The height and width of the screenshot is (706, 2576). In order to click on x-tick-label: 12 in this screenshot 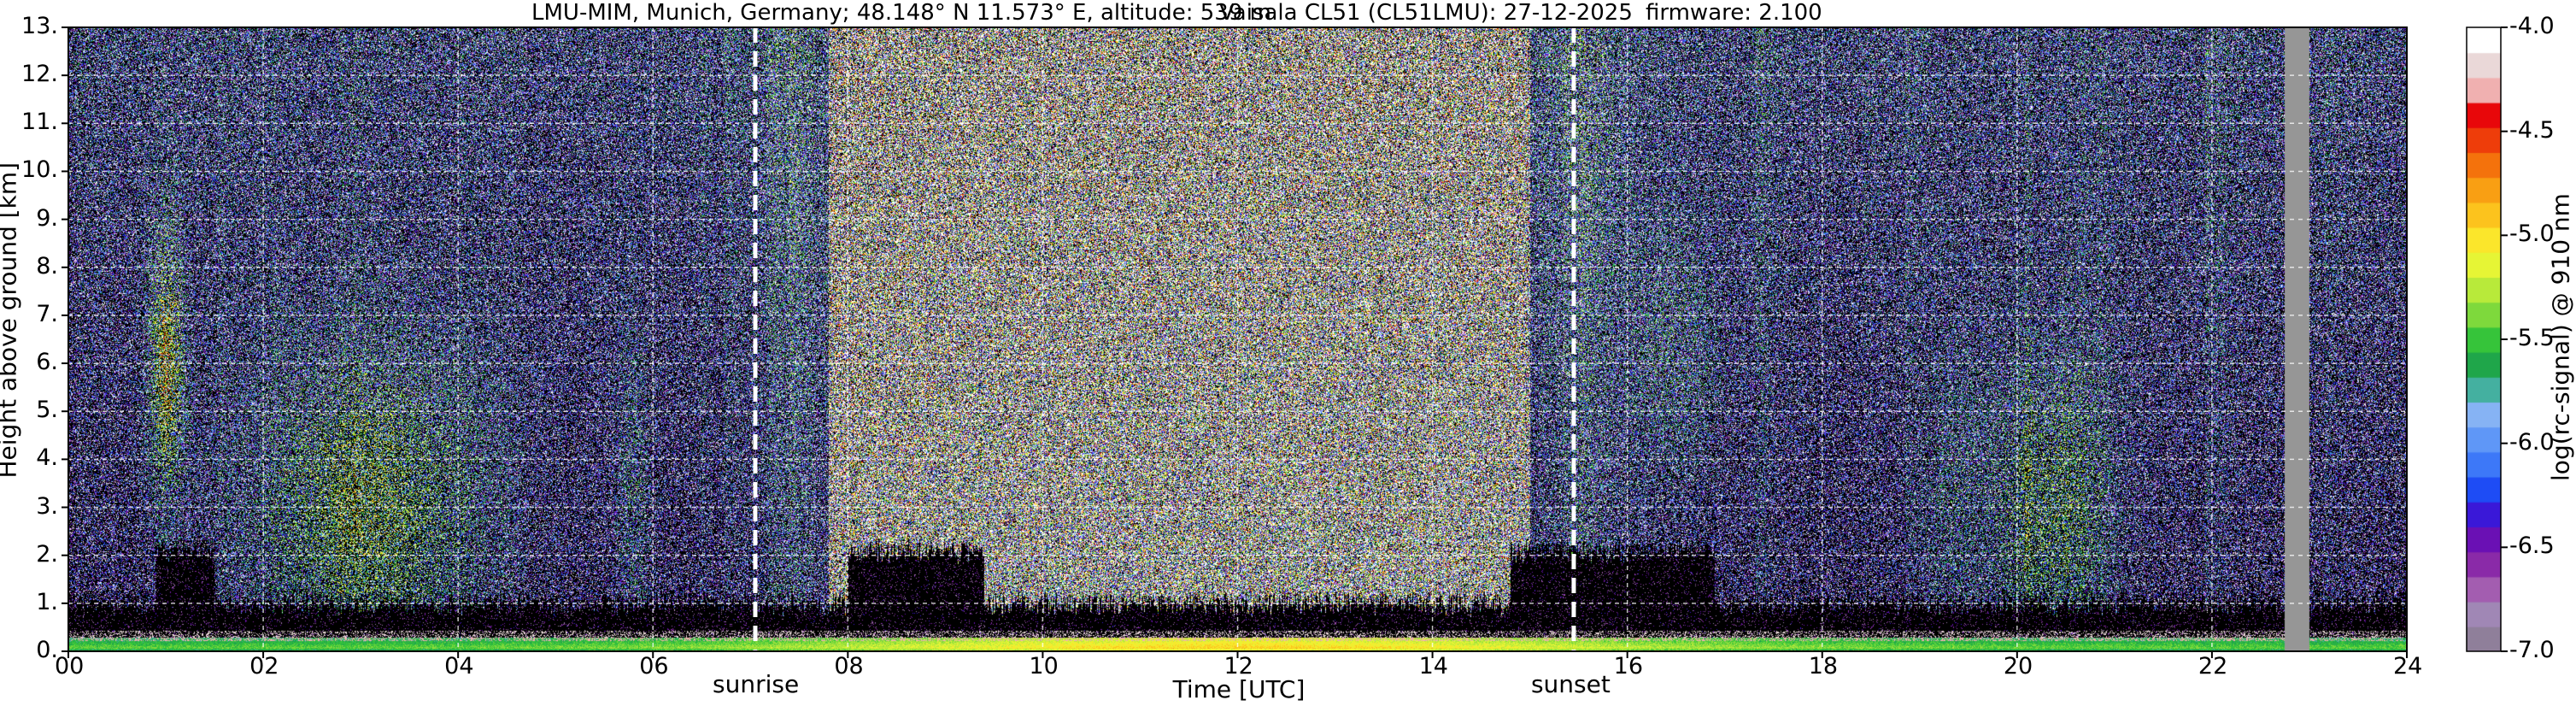, I will do `click(1238, 666)`.